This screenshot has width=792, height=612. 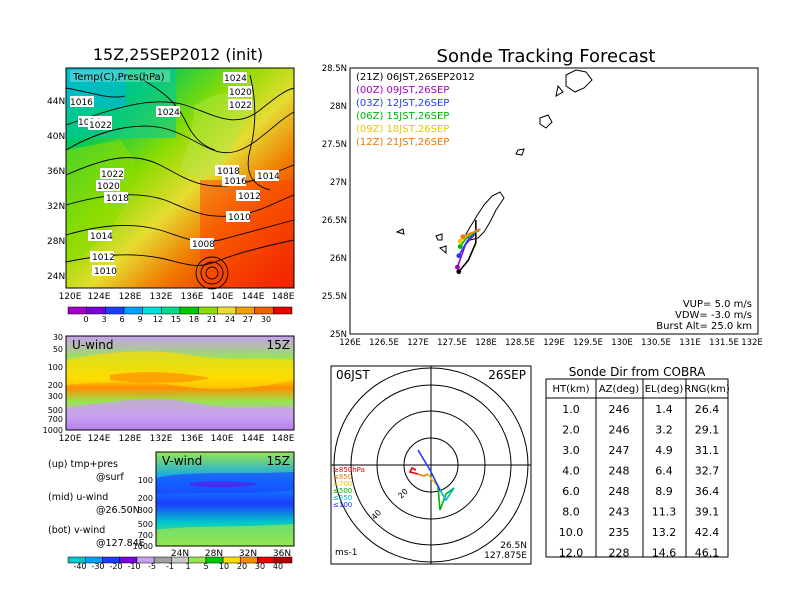 What do you see at coordinates (452, 343) in the screenshot?
I see `lon-tick: 127.5E` at bounding box center [452, 343].